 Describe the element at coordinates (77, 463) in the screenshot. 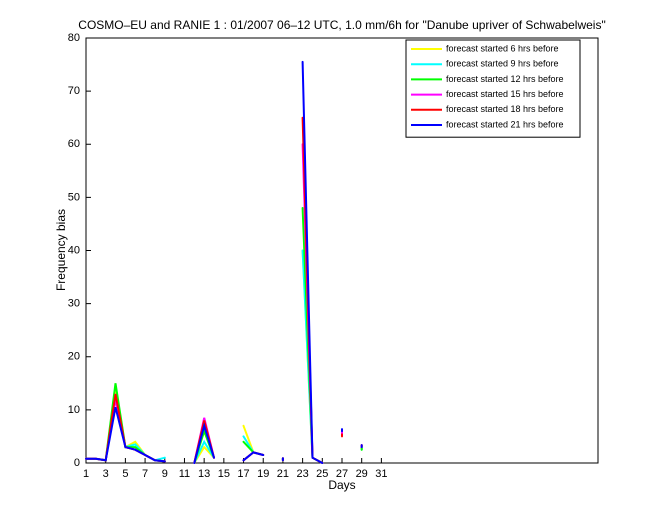

I see `y-tick-label: 0` at that location.